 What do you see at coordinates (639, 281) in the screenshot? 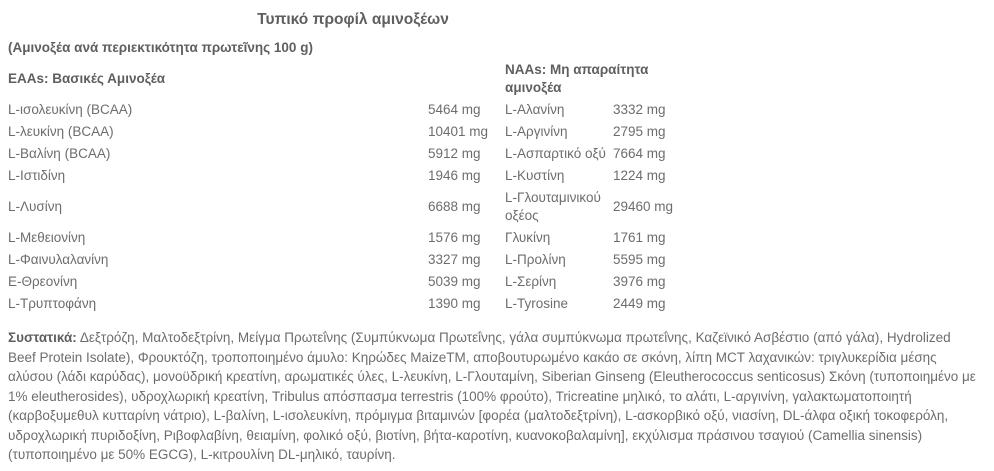
I see `naa-value-cell: 3976 mg` at bounding box center [639, 281].